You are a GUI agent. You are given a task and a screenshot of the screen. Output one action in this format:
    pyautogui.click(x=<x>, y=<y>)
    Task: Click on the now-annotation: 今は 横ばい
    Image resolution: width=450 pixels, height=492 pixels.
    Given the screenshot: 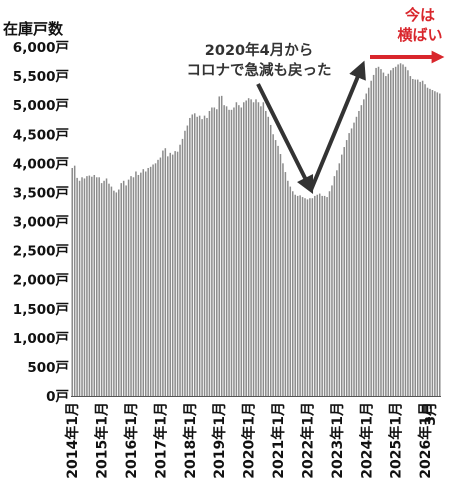 What is the action you would take?
    pyautogui.click(x=407, y=35)
    